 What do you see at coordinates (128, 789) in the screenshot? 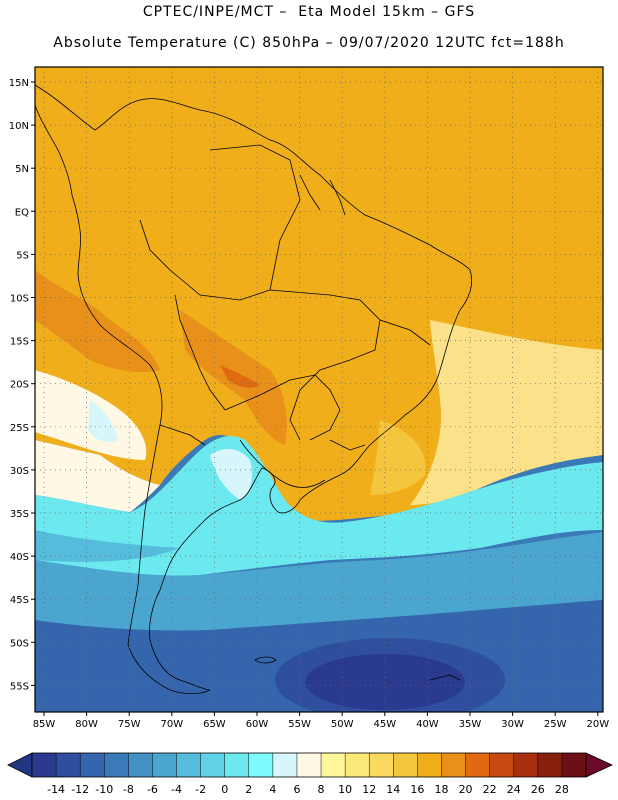
I see `colorbar-label: -8` at bounding box center [128, 789].